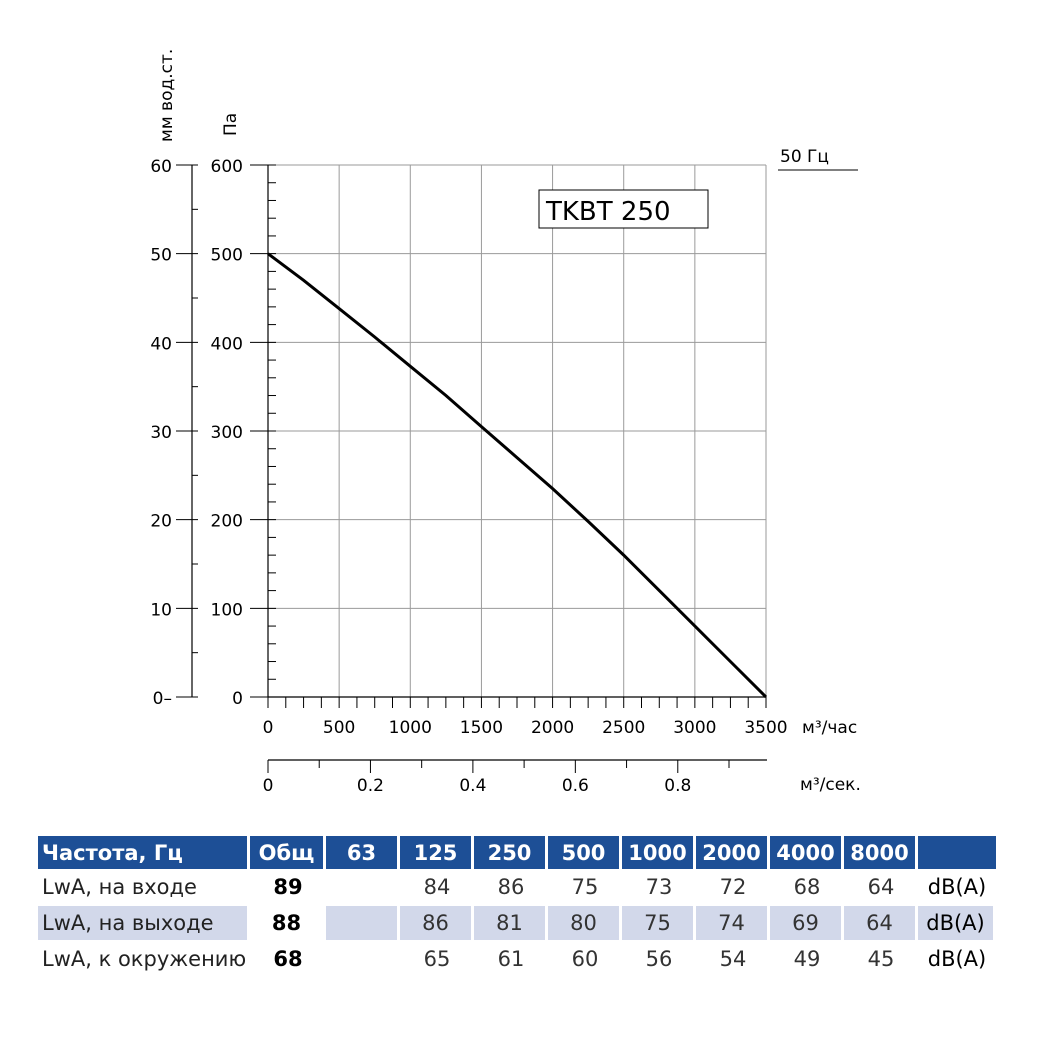  What do you see at coordinates (733, 887) in the screenshot?
I see `cell-2000: 72` at bounding box center [733, 887].